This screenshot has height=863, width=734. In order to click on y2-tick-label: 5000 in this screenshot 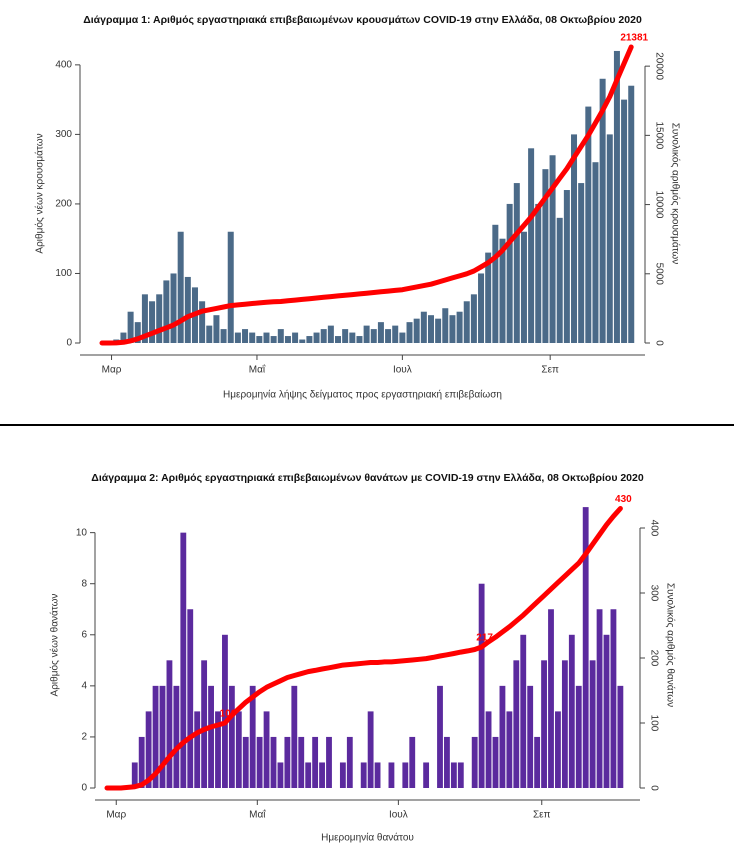, I will do `click(658, 274)`.